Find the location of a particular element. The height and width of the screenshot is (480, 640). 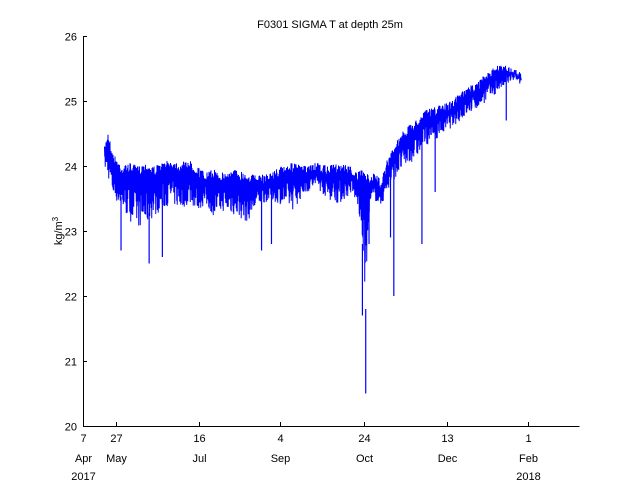

y-tick-label: 25 is located at coordinates (71, 103).